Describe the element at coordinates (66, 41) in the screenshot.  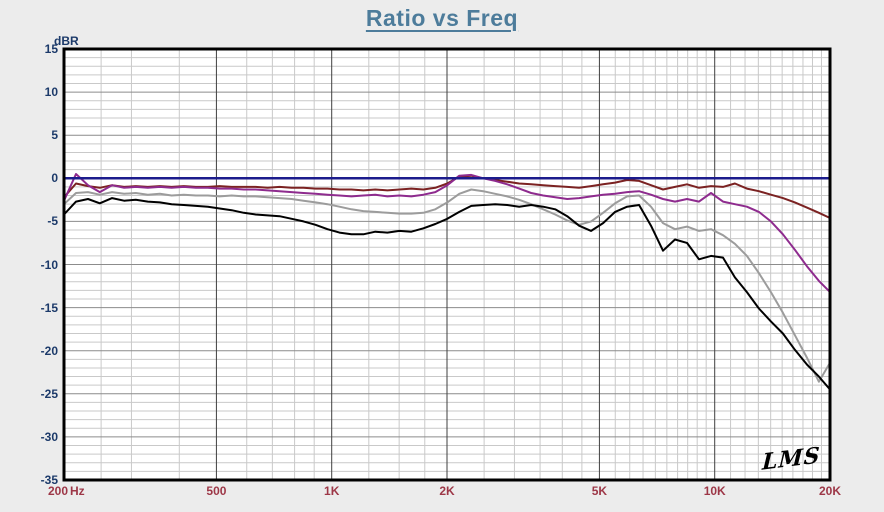
I see `y-axis-unit-label: dBR` at that location.